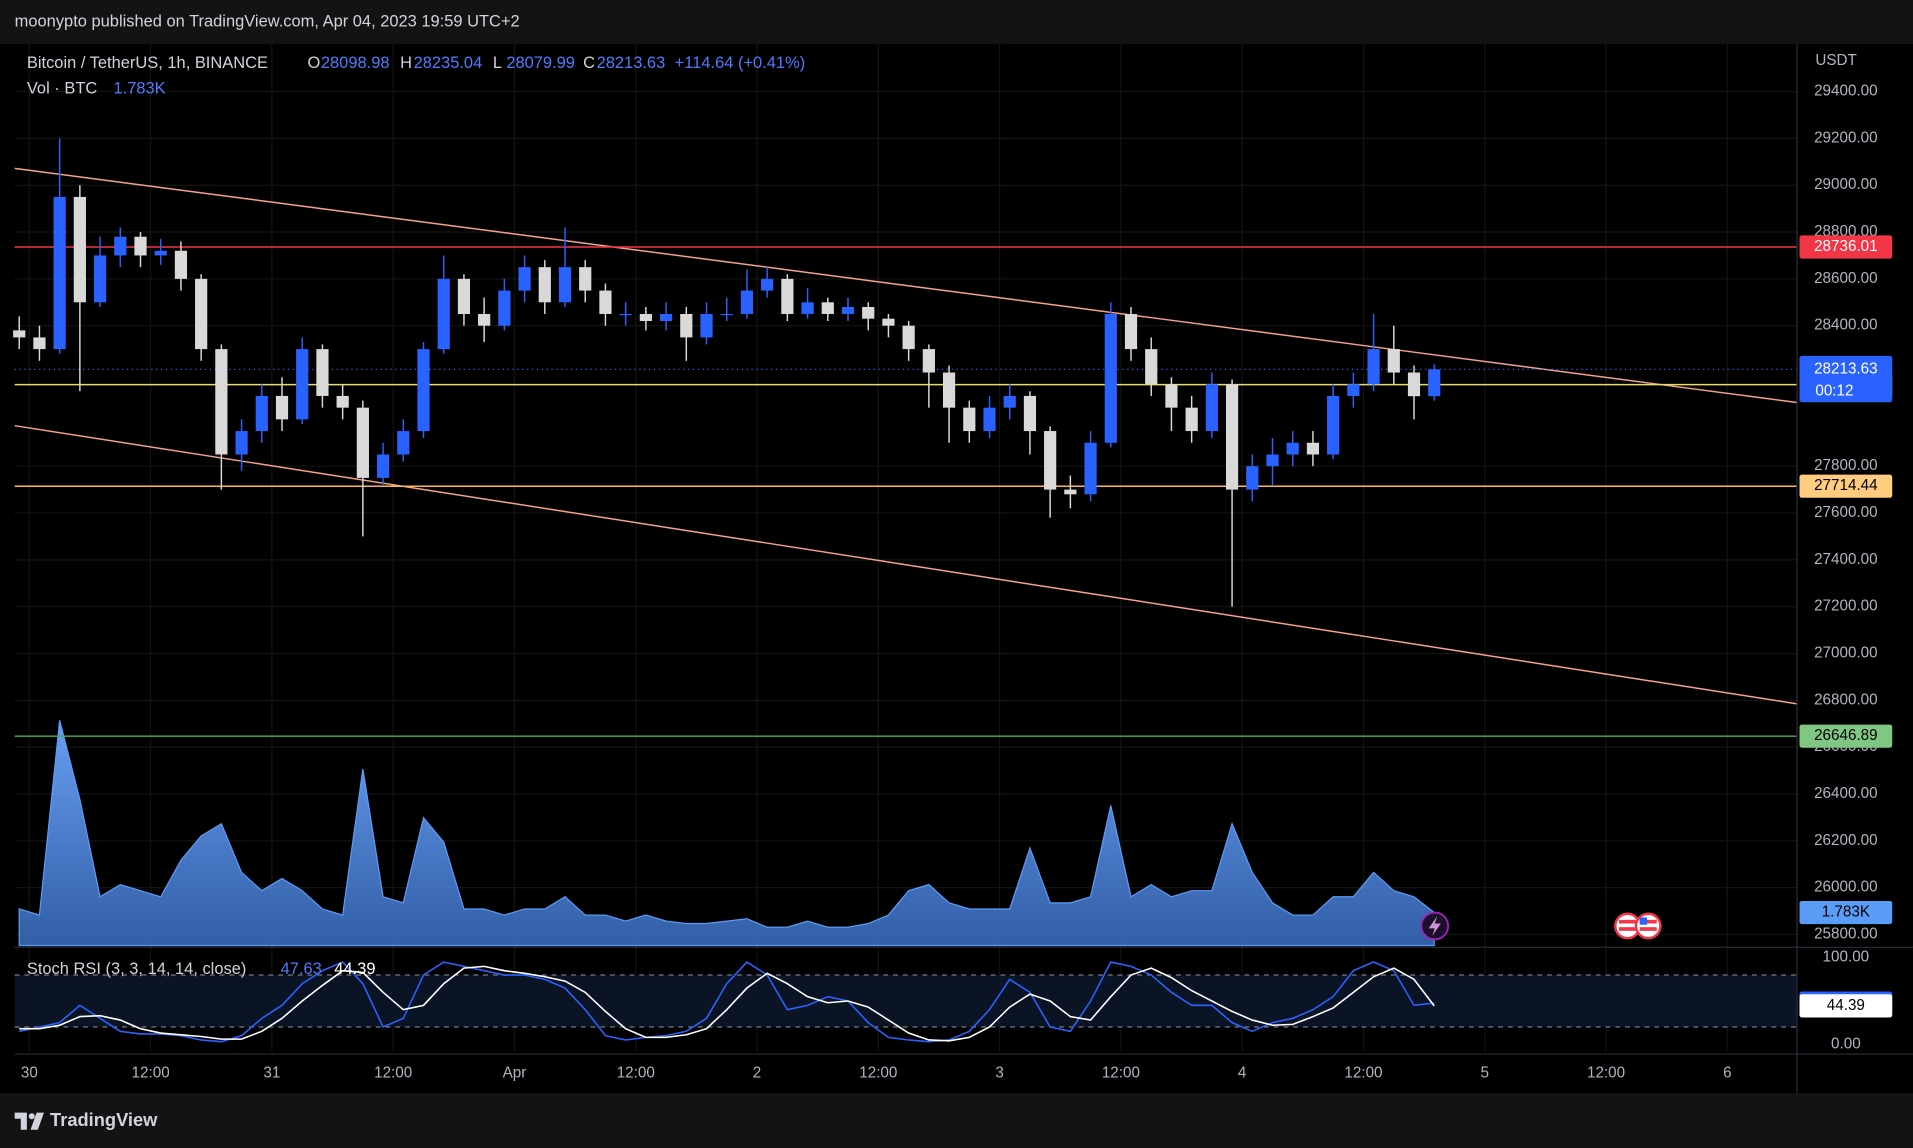 This screenshot has height=1148, width=1913. I want to click on y-tick-label: 27400.00, so click(1846, 559).